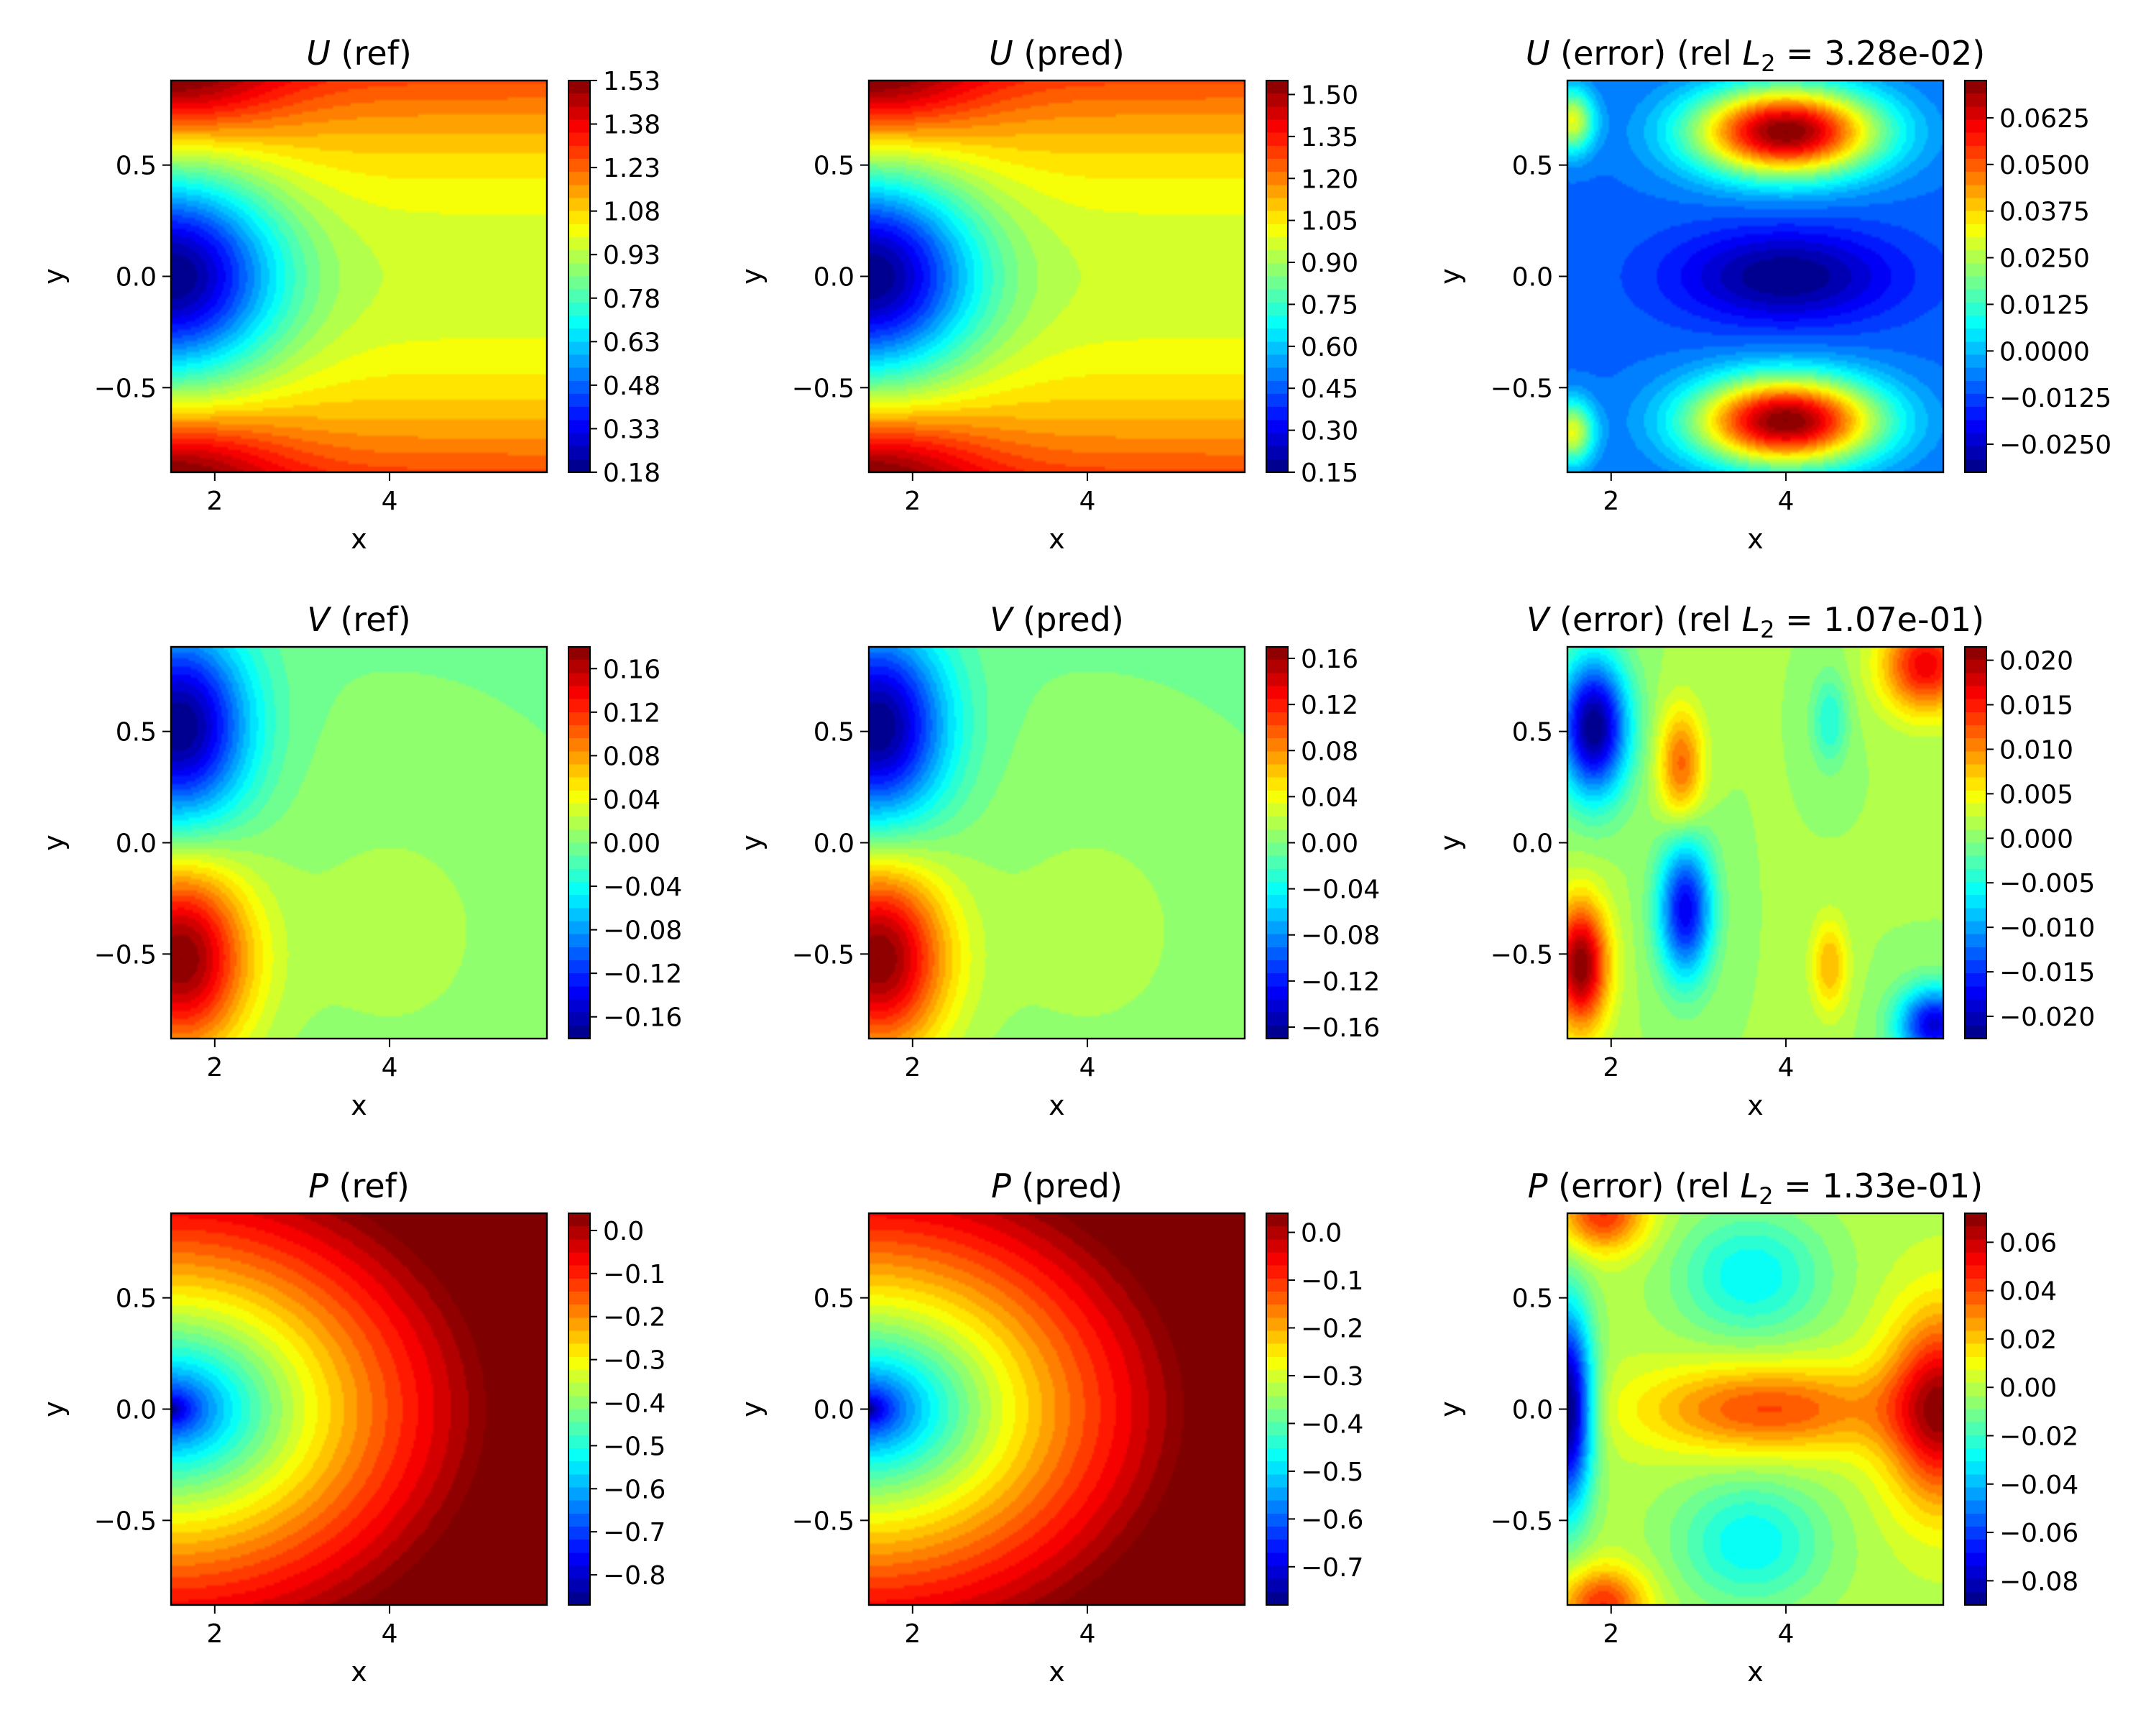  What do you see at coordinates (634, 1446) in the screenshot?
I see `colorbar-tick-label: −0.5` at bounding box center [634, 1446].